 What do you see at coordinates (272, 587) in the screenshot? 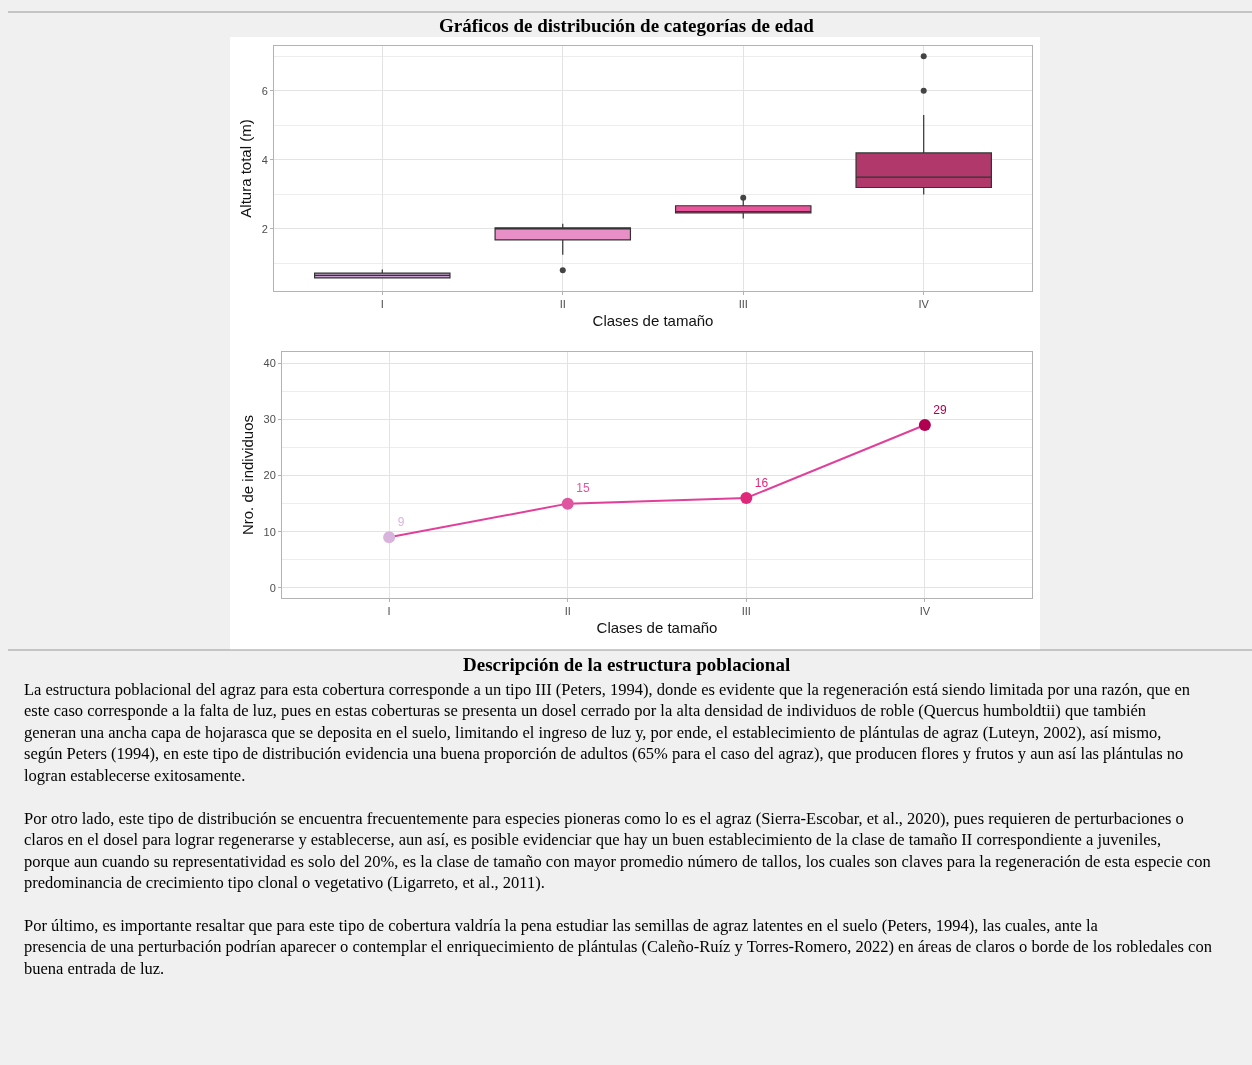
I see `y-tick-label: 0` at bounding box center [272, 587].